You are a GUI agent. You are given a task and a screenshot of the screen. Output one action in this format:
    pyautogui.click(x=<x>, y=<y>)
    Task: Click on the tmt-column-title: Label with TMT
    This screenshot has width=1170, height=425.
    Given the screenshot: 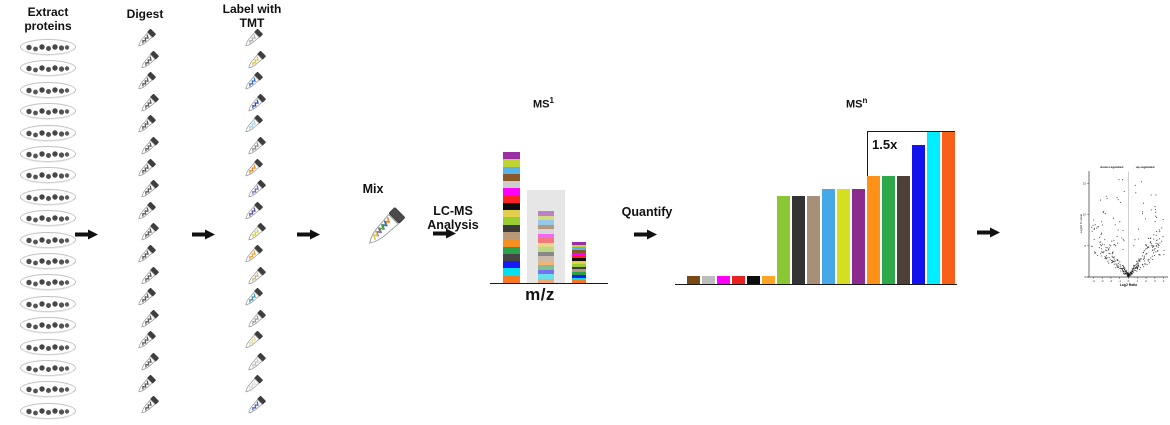 What is the action you would take?
    pyautogui.click(x=252, y=16)
    